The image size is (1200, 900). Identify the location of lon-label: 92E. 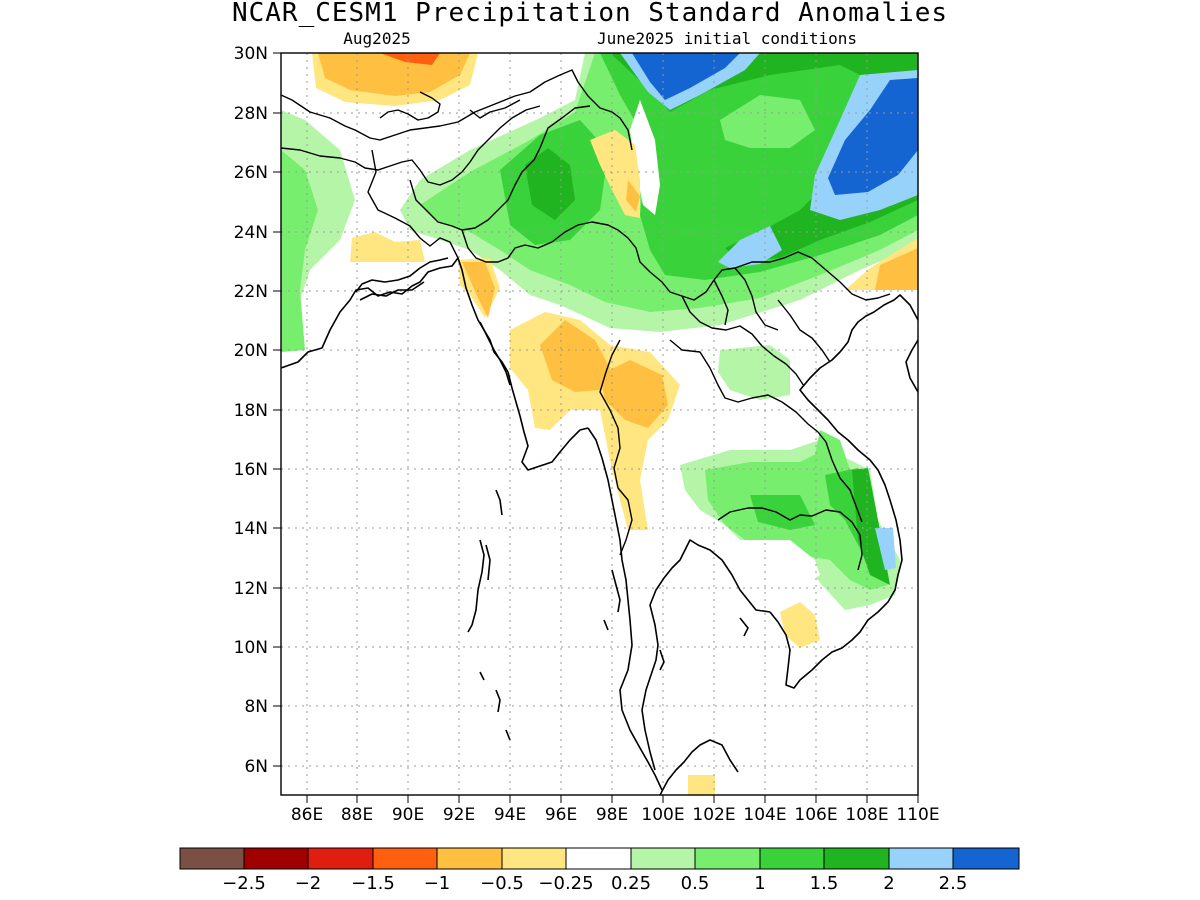
(459, 815).